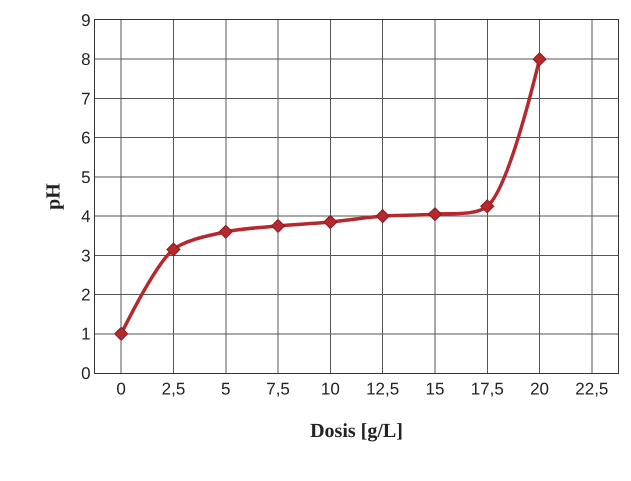 This screenshot has width=631, height=481. I want to click on y-tick-label: 5, so click(86, 177).